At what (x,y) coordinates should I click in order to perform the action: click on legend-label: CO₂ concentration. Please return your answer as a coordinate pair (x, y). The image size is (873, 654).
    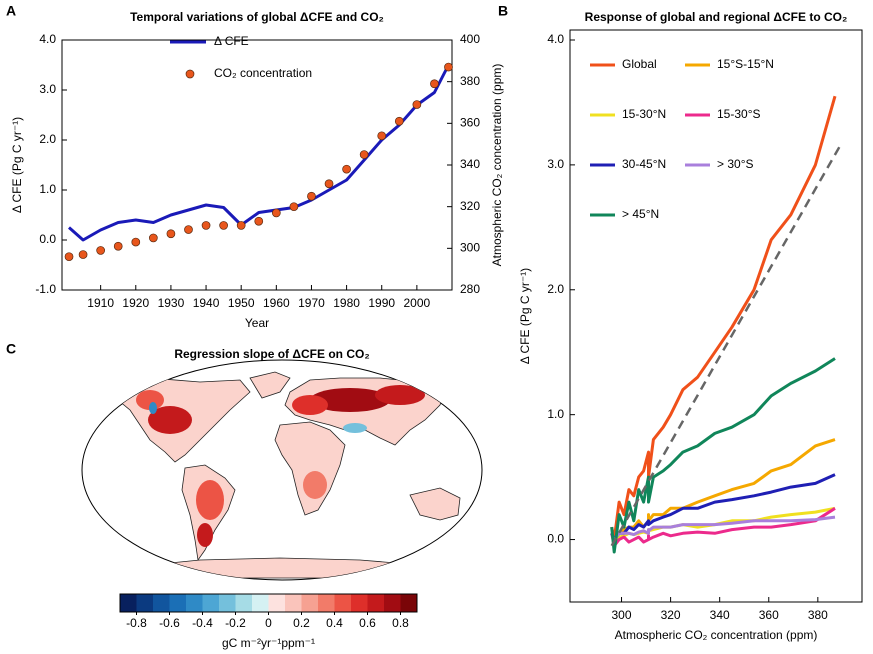
    Looking at the image, I should click on (263, 73).